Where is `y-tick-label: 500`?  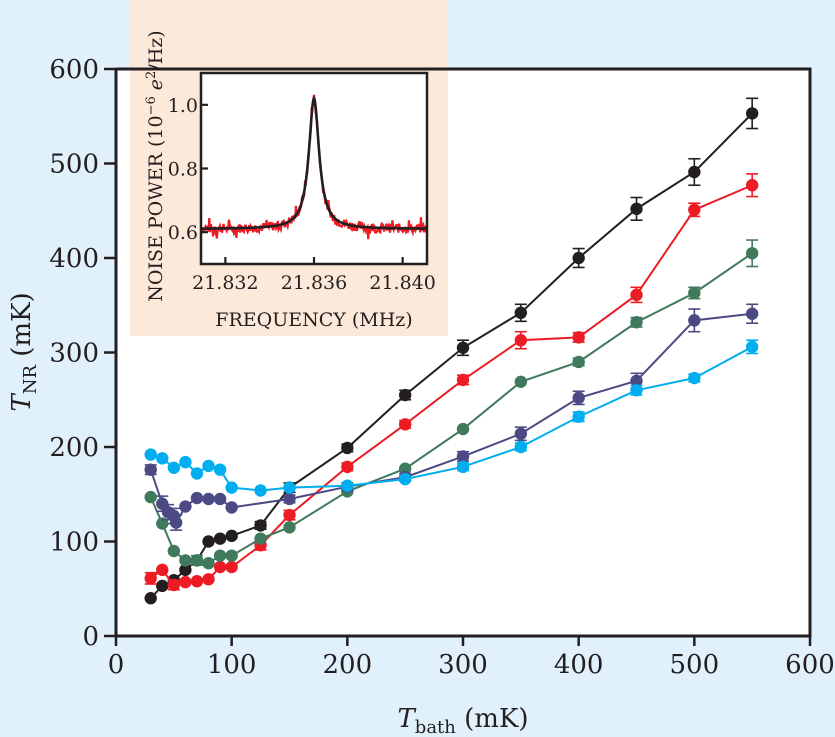
y-tick-label: 500 is located at coordinates (74, 165).